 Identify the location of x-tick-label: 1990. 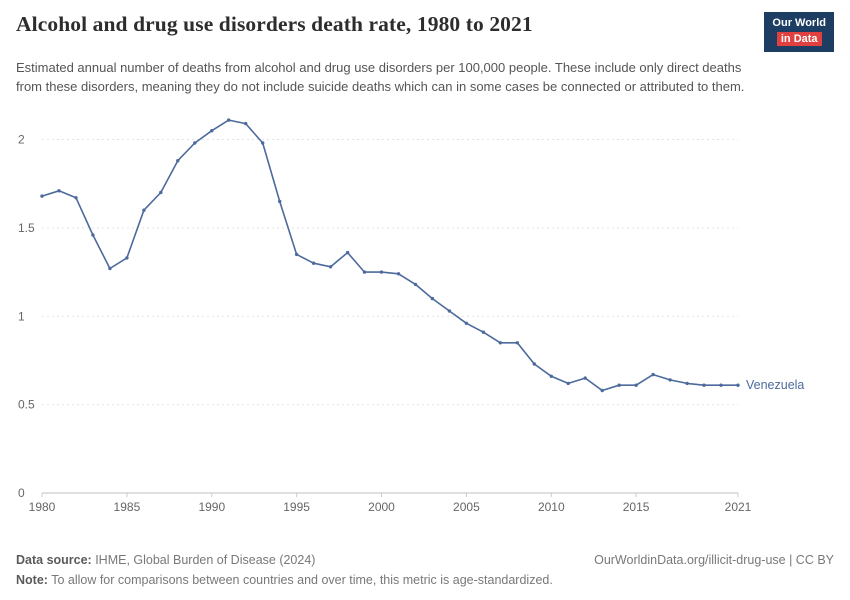
(211, 507).